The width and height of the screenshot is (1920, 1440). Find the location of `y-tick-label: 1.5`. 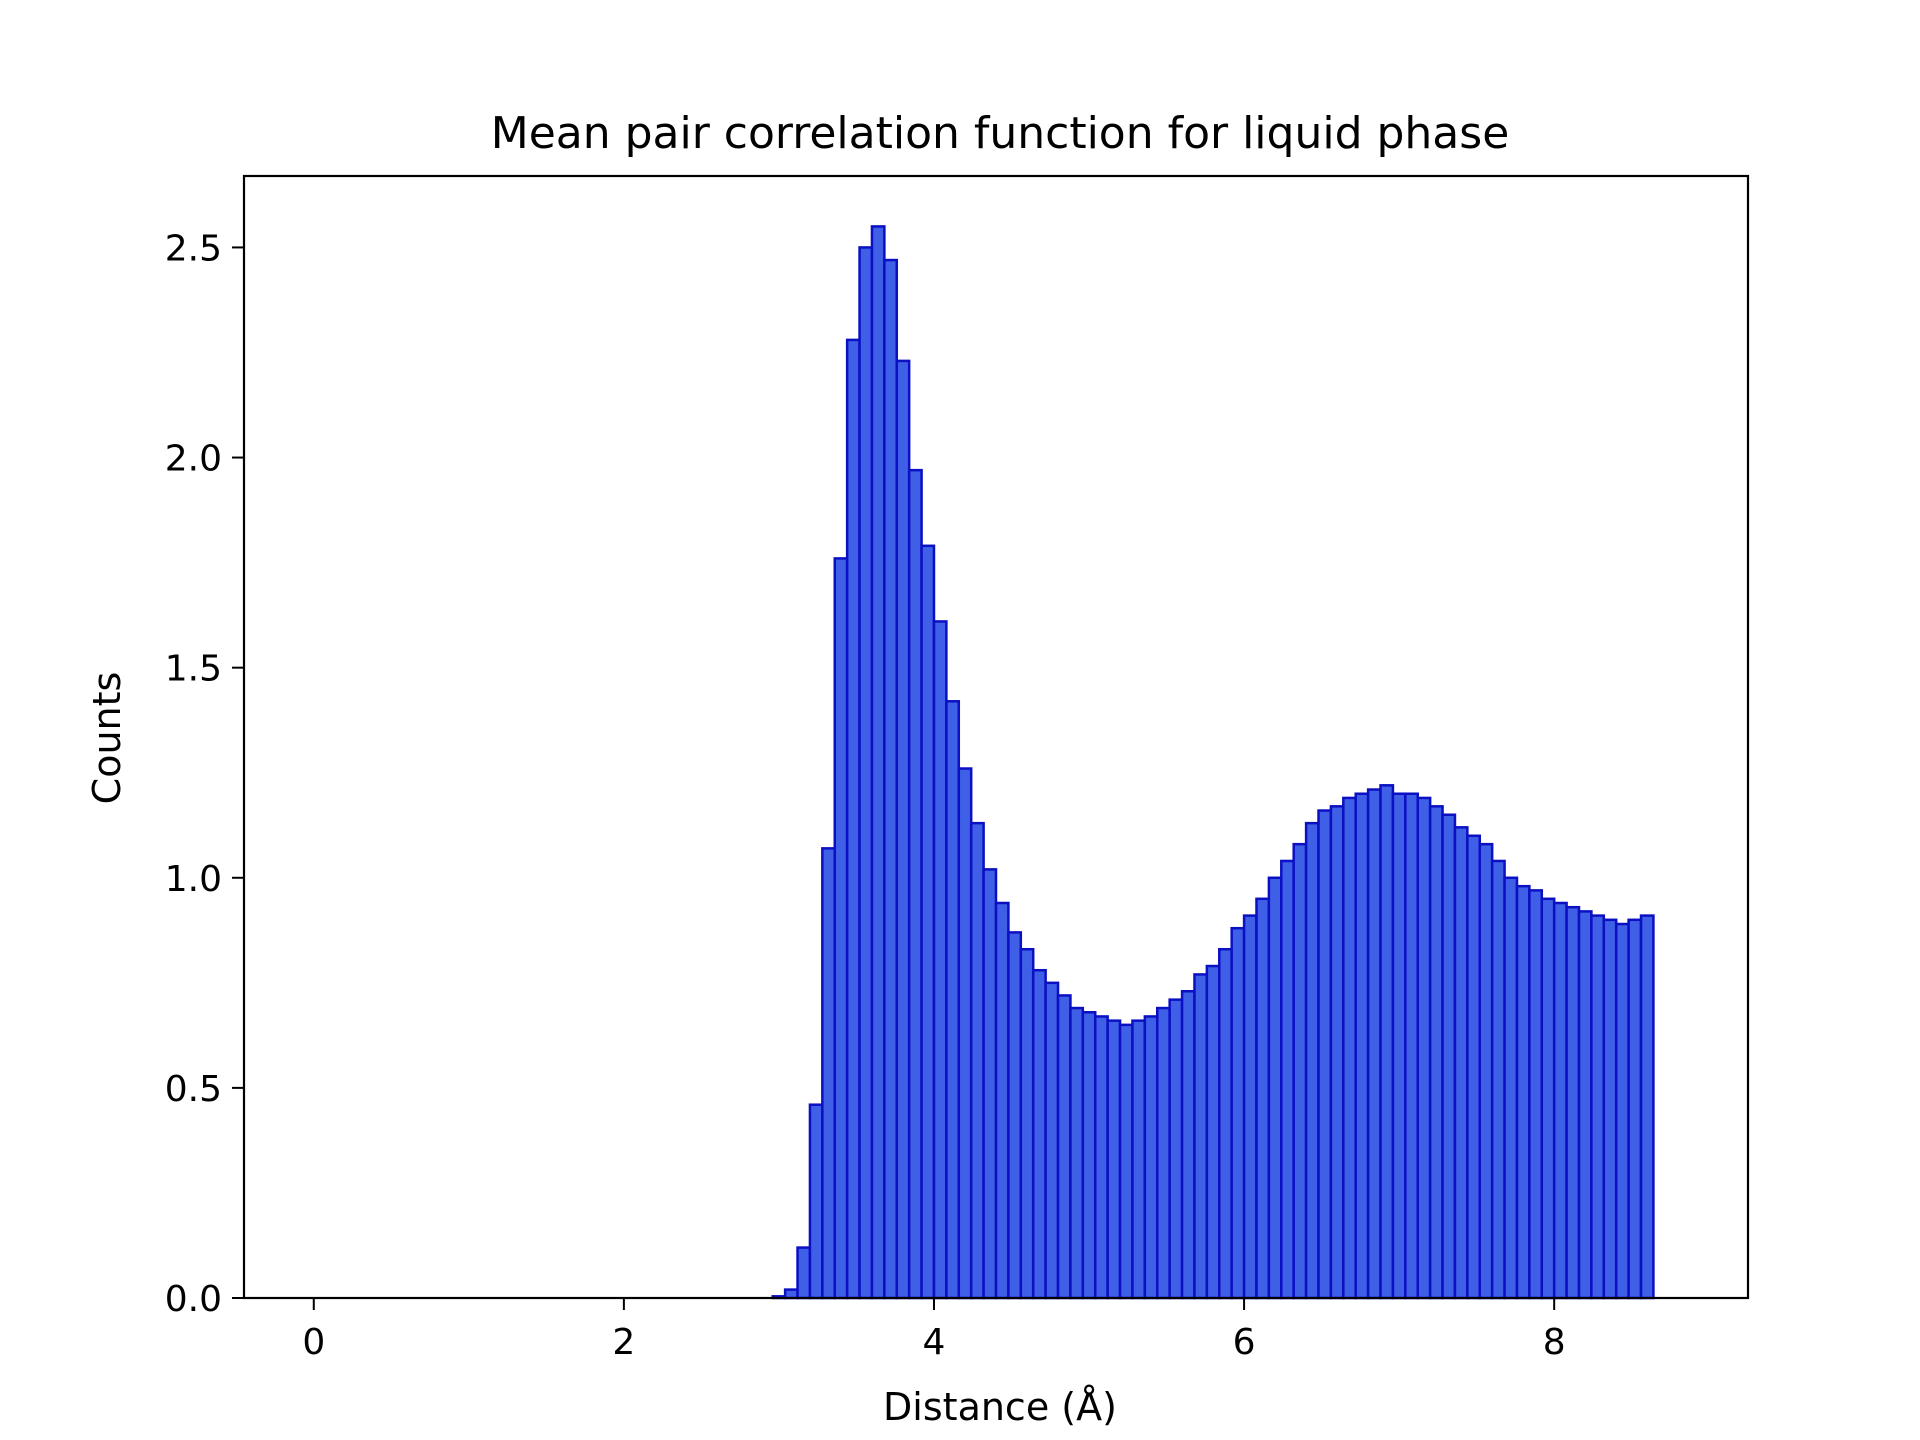

y-tick-label: 1.5 is located at coordinates (193, 669).